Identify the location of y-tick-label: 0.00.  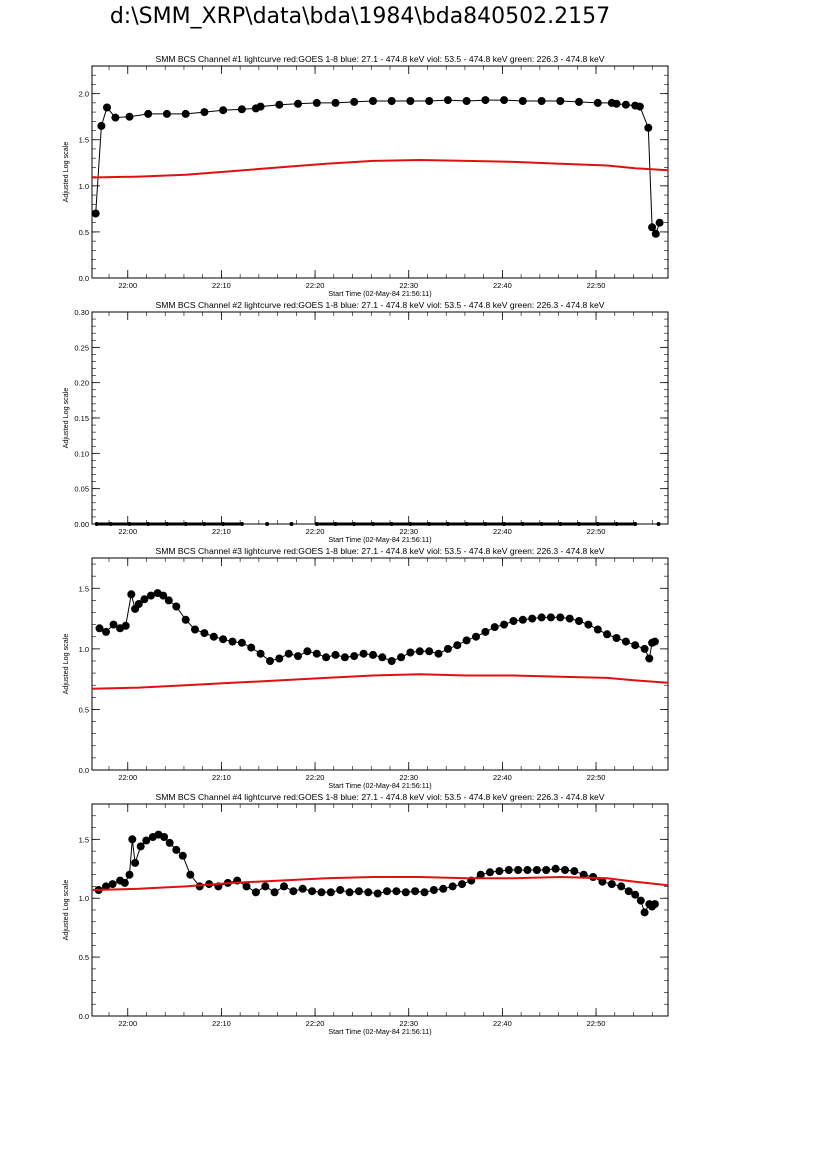
(81, 524).